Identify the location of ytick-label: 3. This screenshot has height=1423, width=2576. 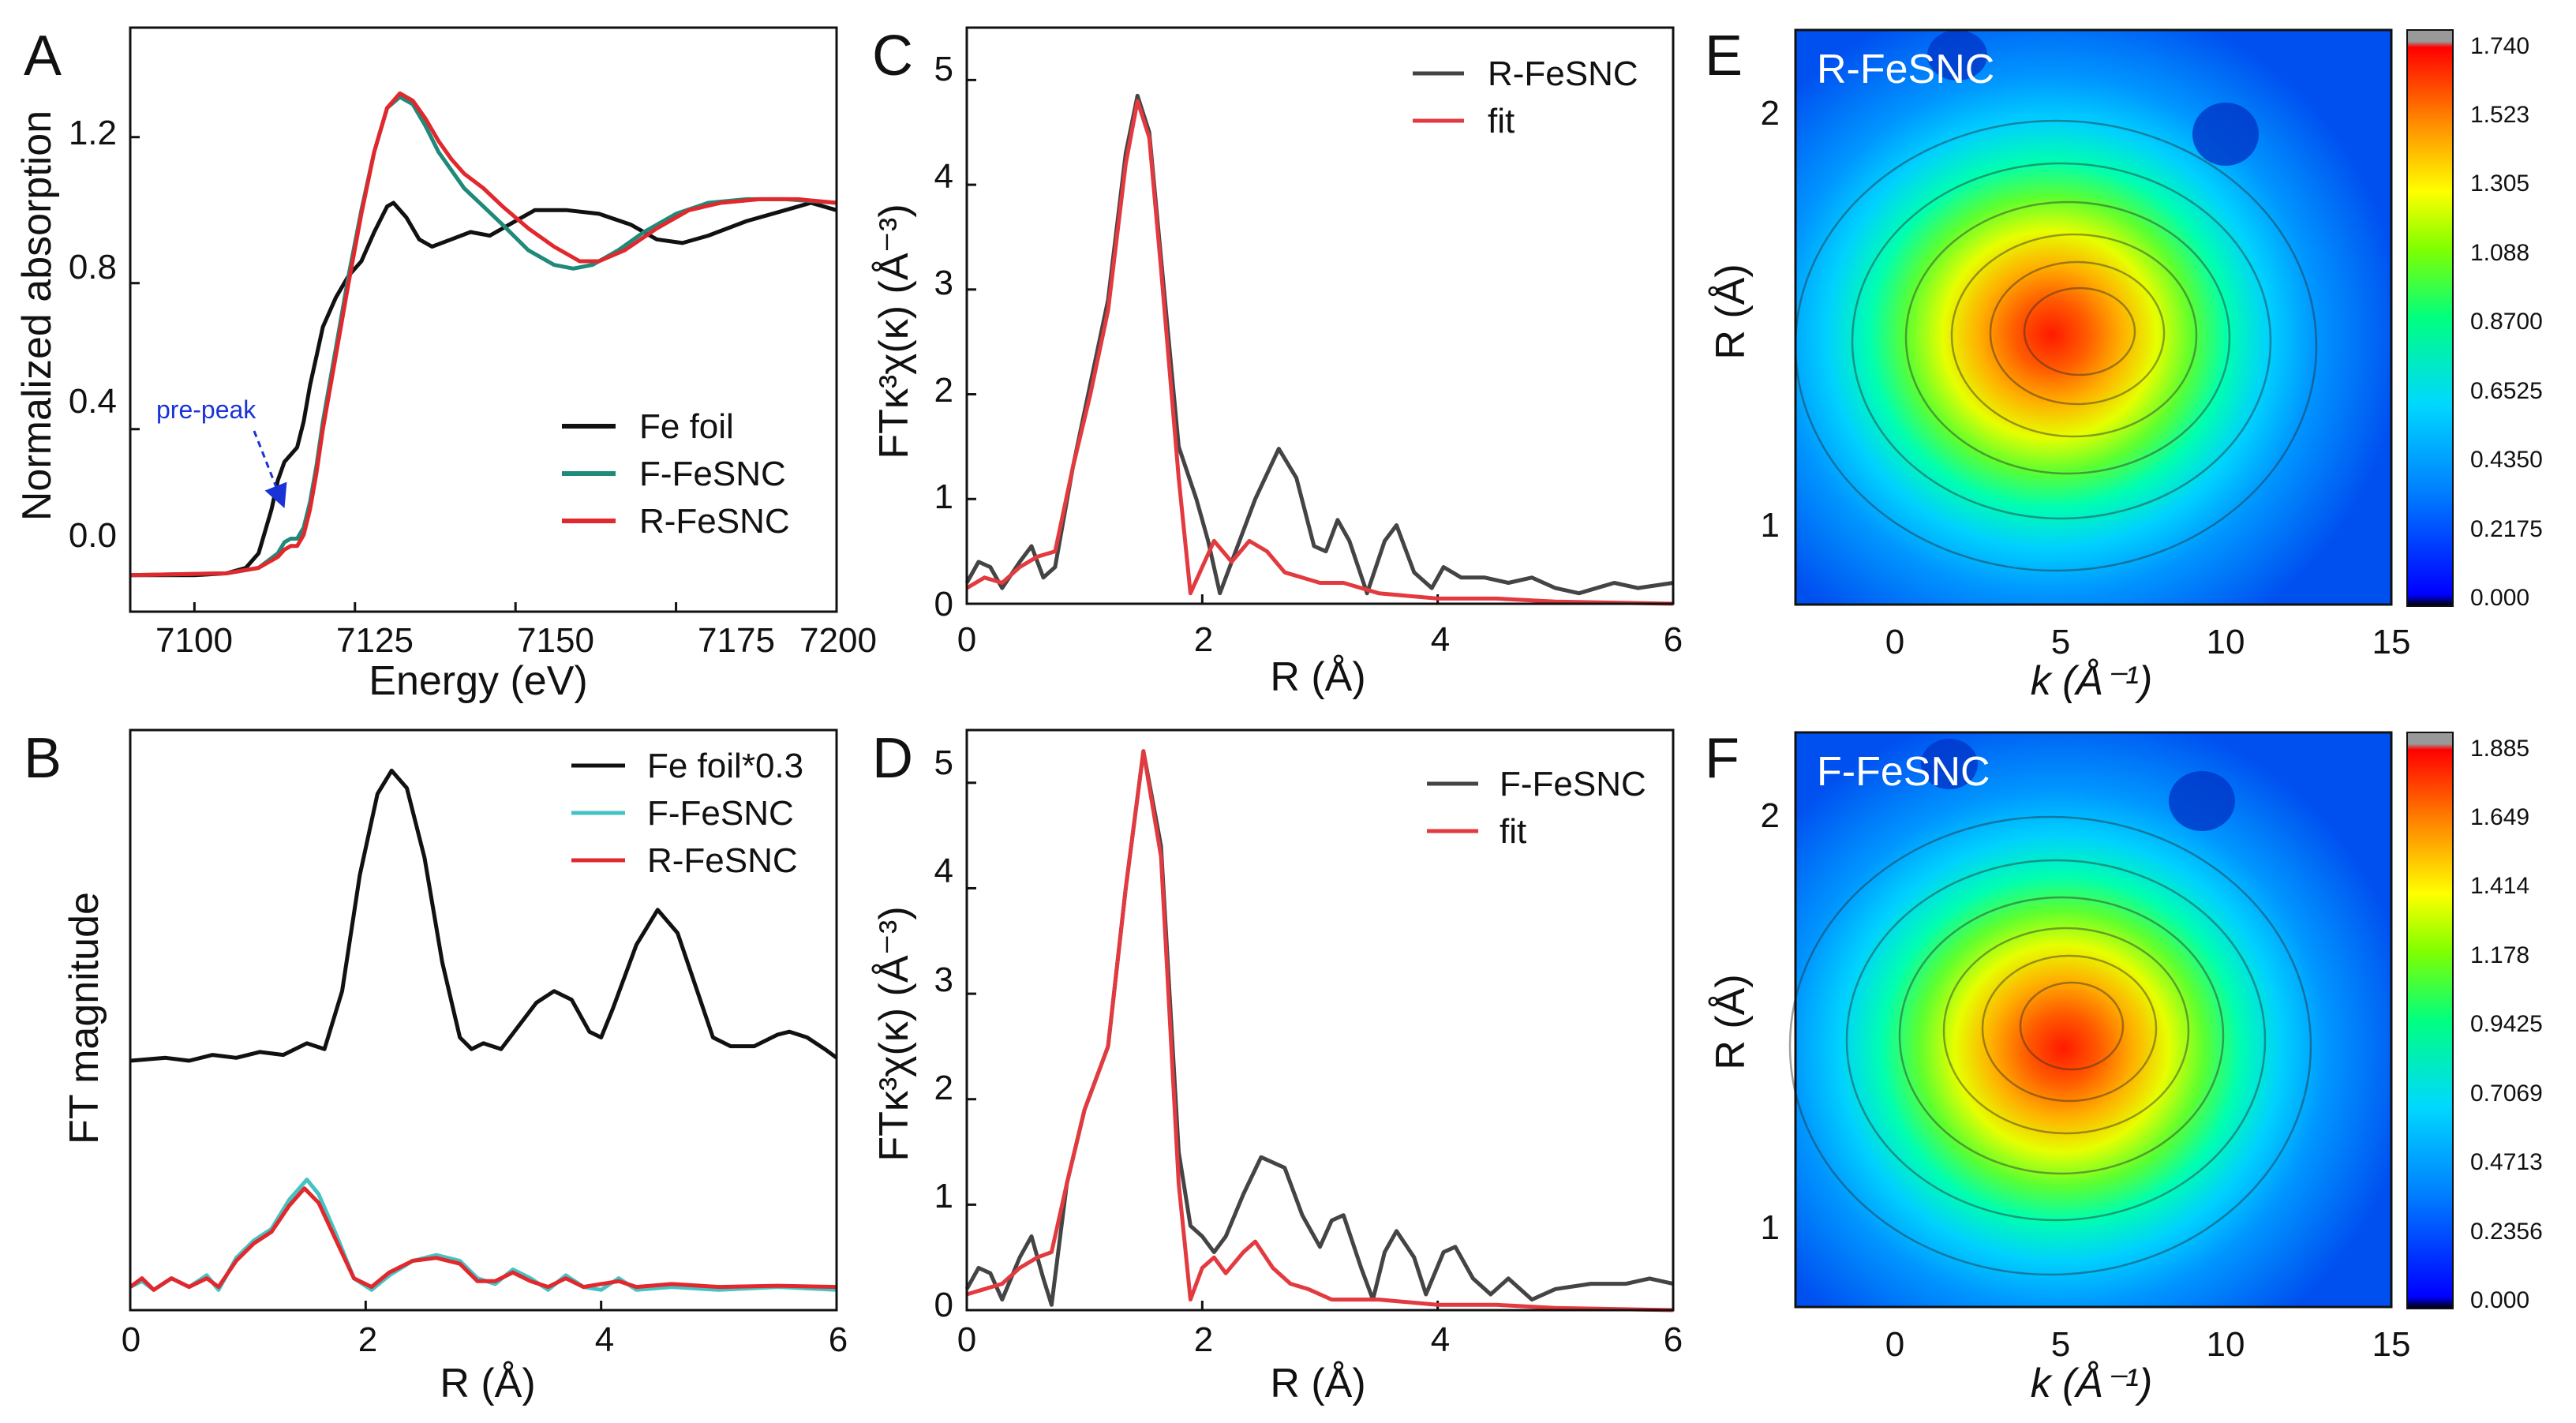
(943, 980).